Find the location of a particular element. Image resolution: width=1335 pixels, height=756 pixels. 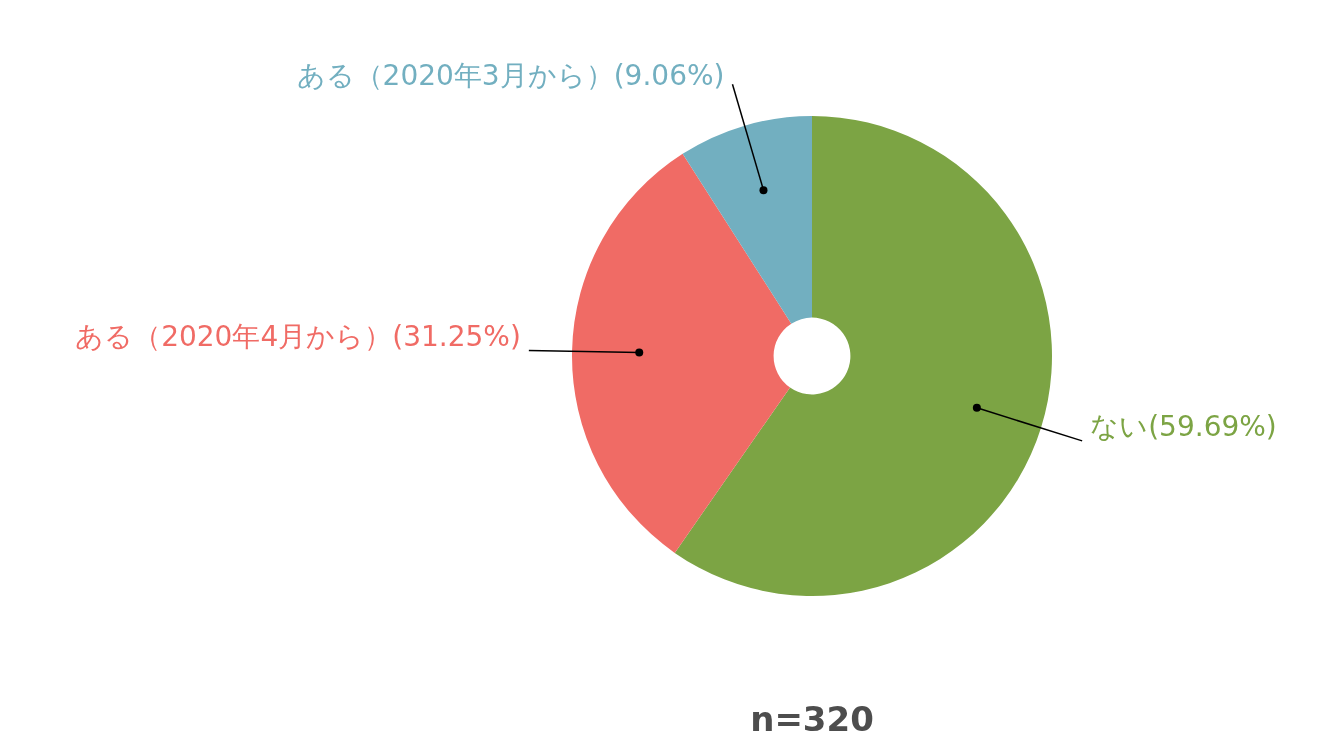

slice-label: ない(59.69%) is located at coordinates (1183, 427).